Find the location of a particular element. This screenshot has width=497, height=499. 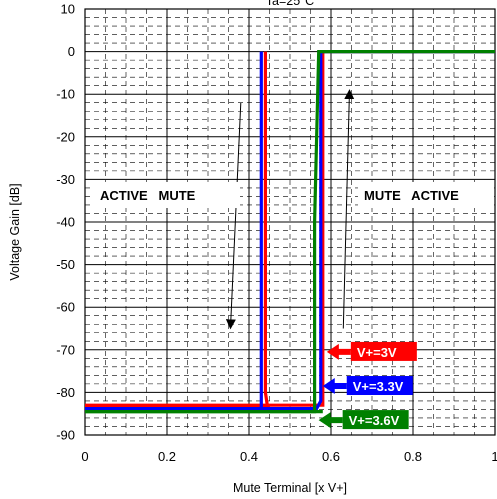

left-region-label: ACTIVE MUTE is located at coordinates (148, 195).